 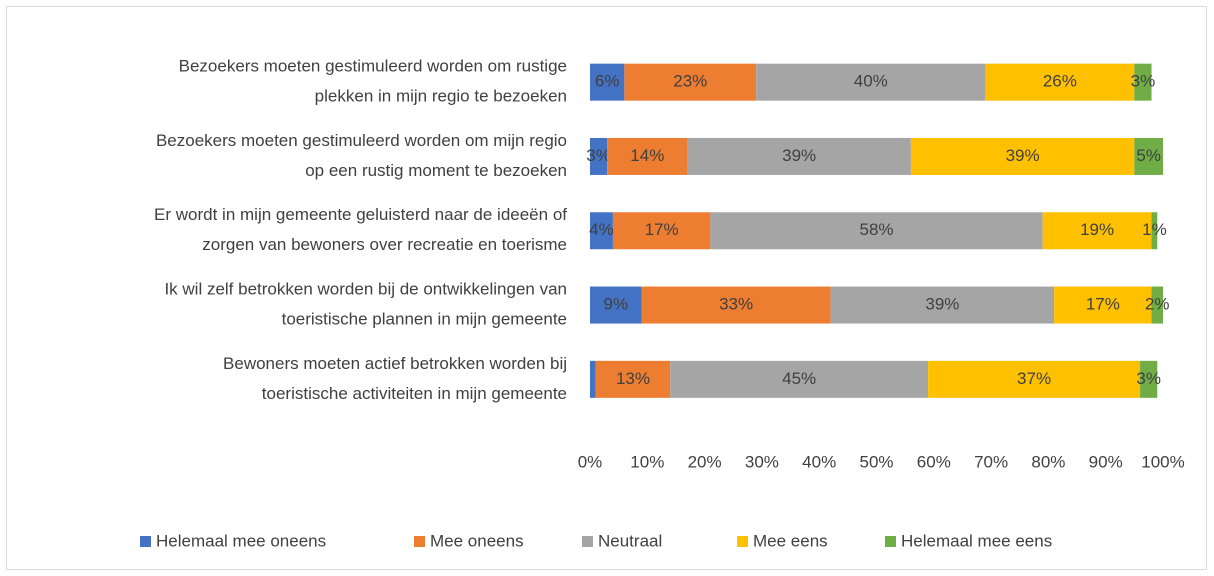 I want to click on data-label: 58%, so click(x=876, y=229).